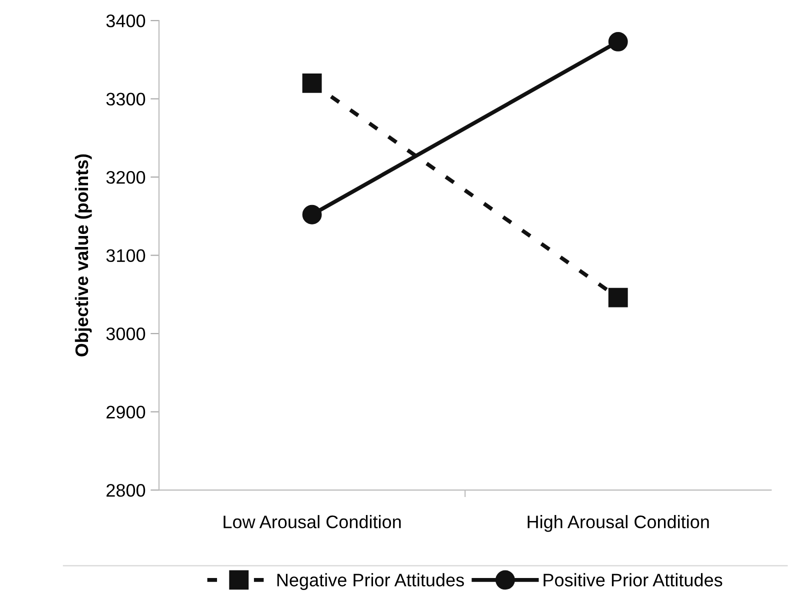  What do you see at coordinates (126, 255) in the screenshot?
I see `y-tick-label: 3100` at bounding box center [126, 255].